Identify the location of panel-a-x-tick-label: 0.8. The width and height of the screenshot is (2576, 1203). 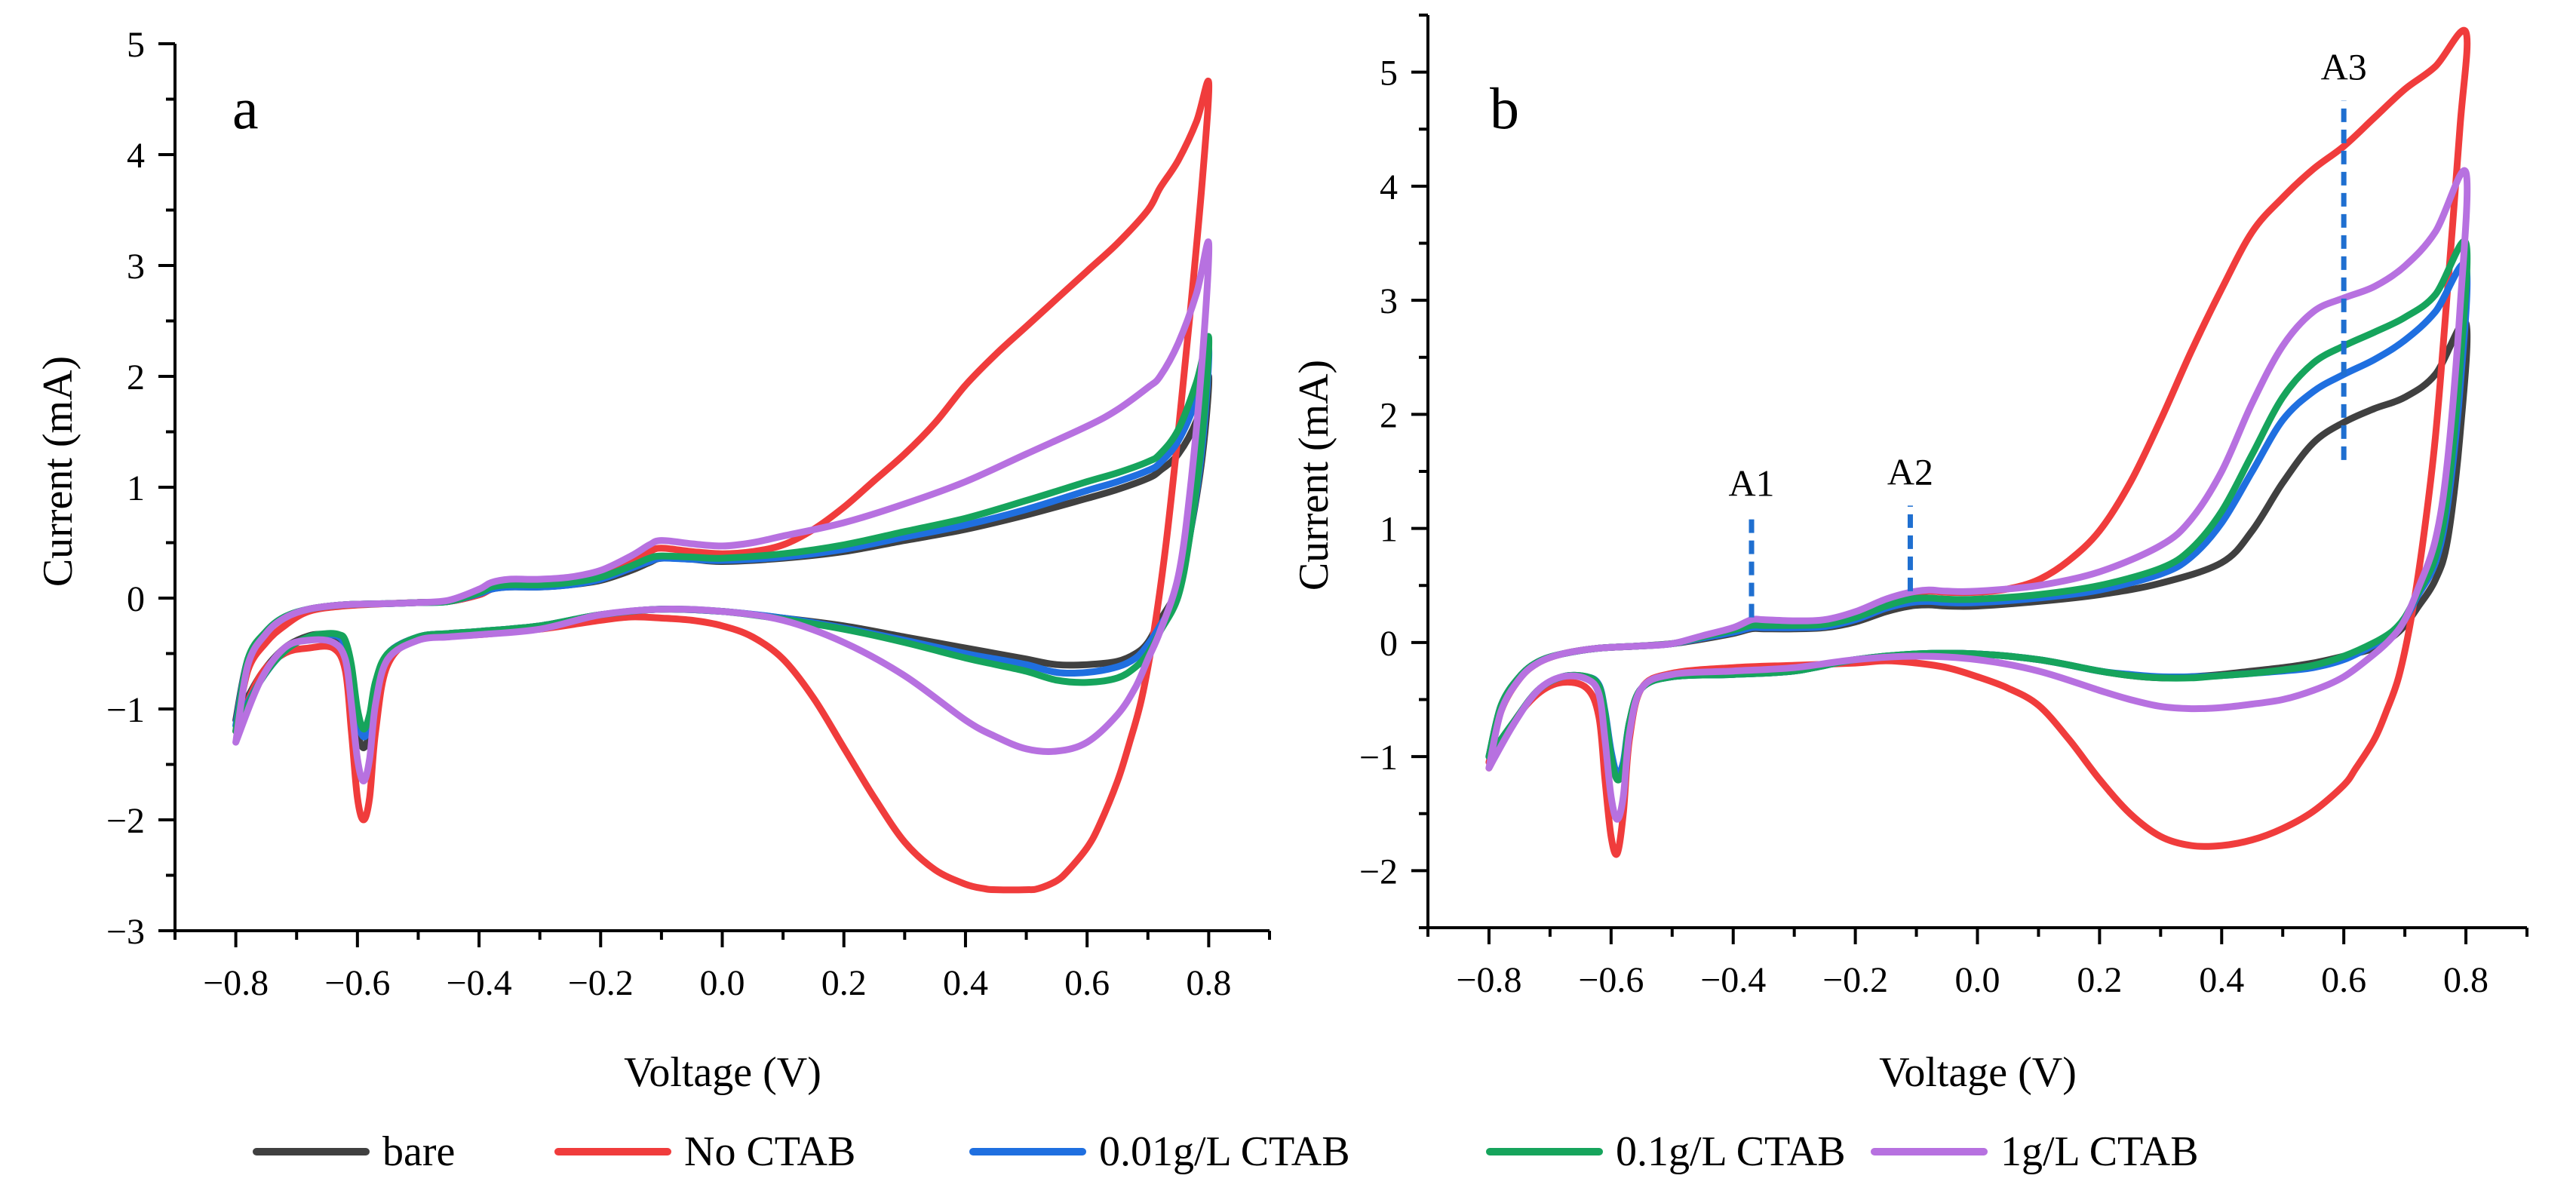
(1208, 983).